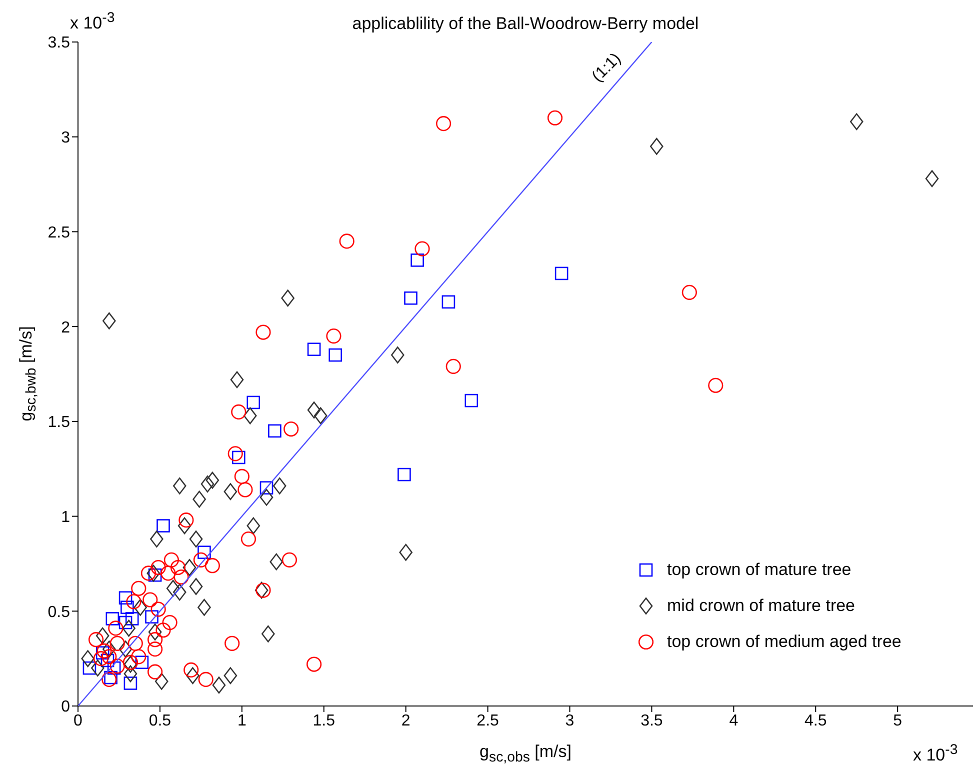 This screenshot has height=774, width=980. I want to click on x-tick-label: 5, so click(897, 721).